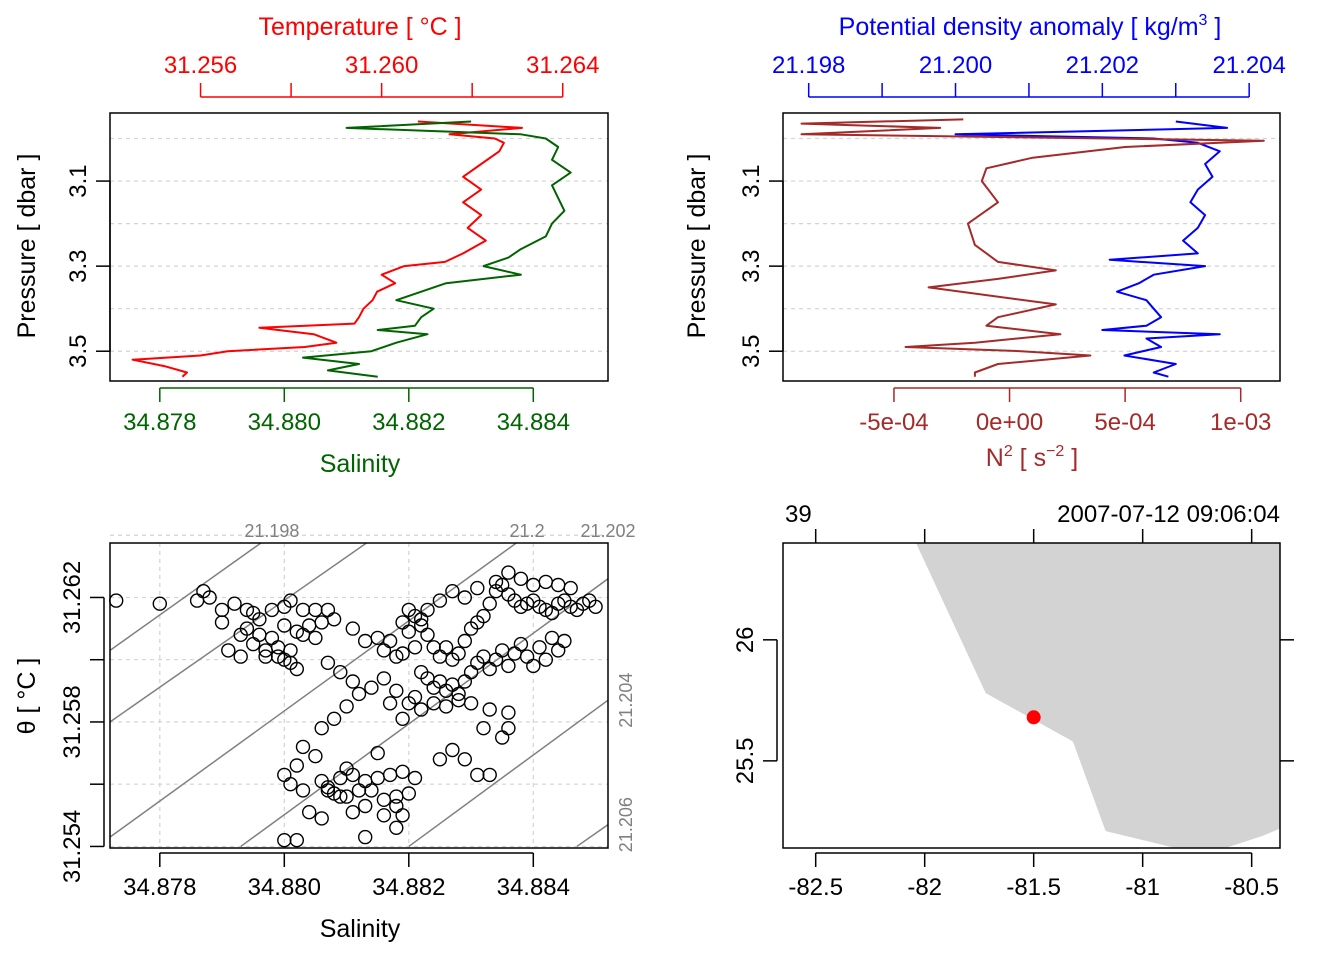  What do you see at coordinates (798, 514) in the screenshot?
I see `station-number-label: 39` at bounding box center [798, 514].